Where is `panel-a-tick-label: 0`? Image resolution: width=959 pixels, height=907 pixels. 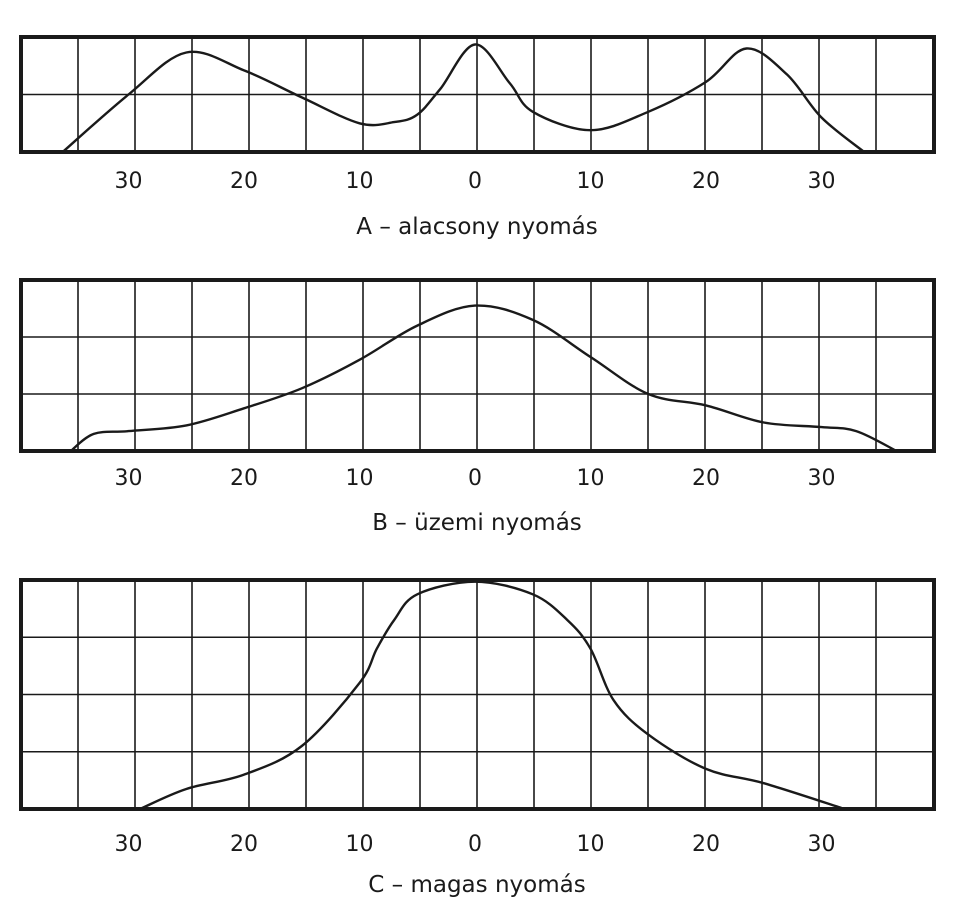 panel-a-tick-label: 0 is located at coordinates (475, 181).